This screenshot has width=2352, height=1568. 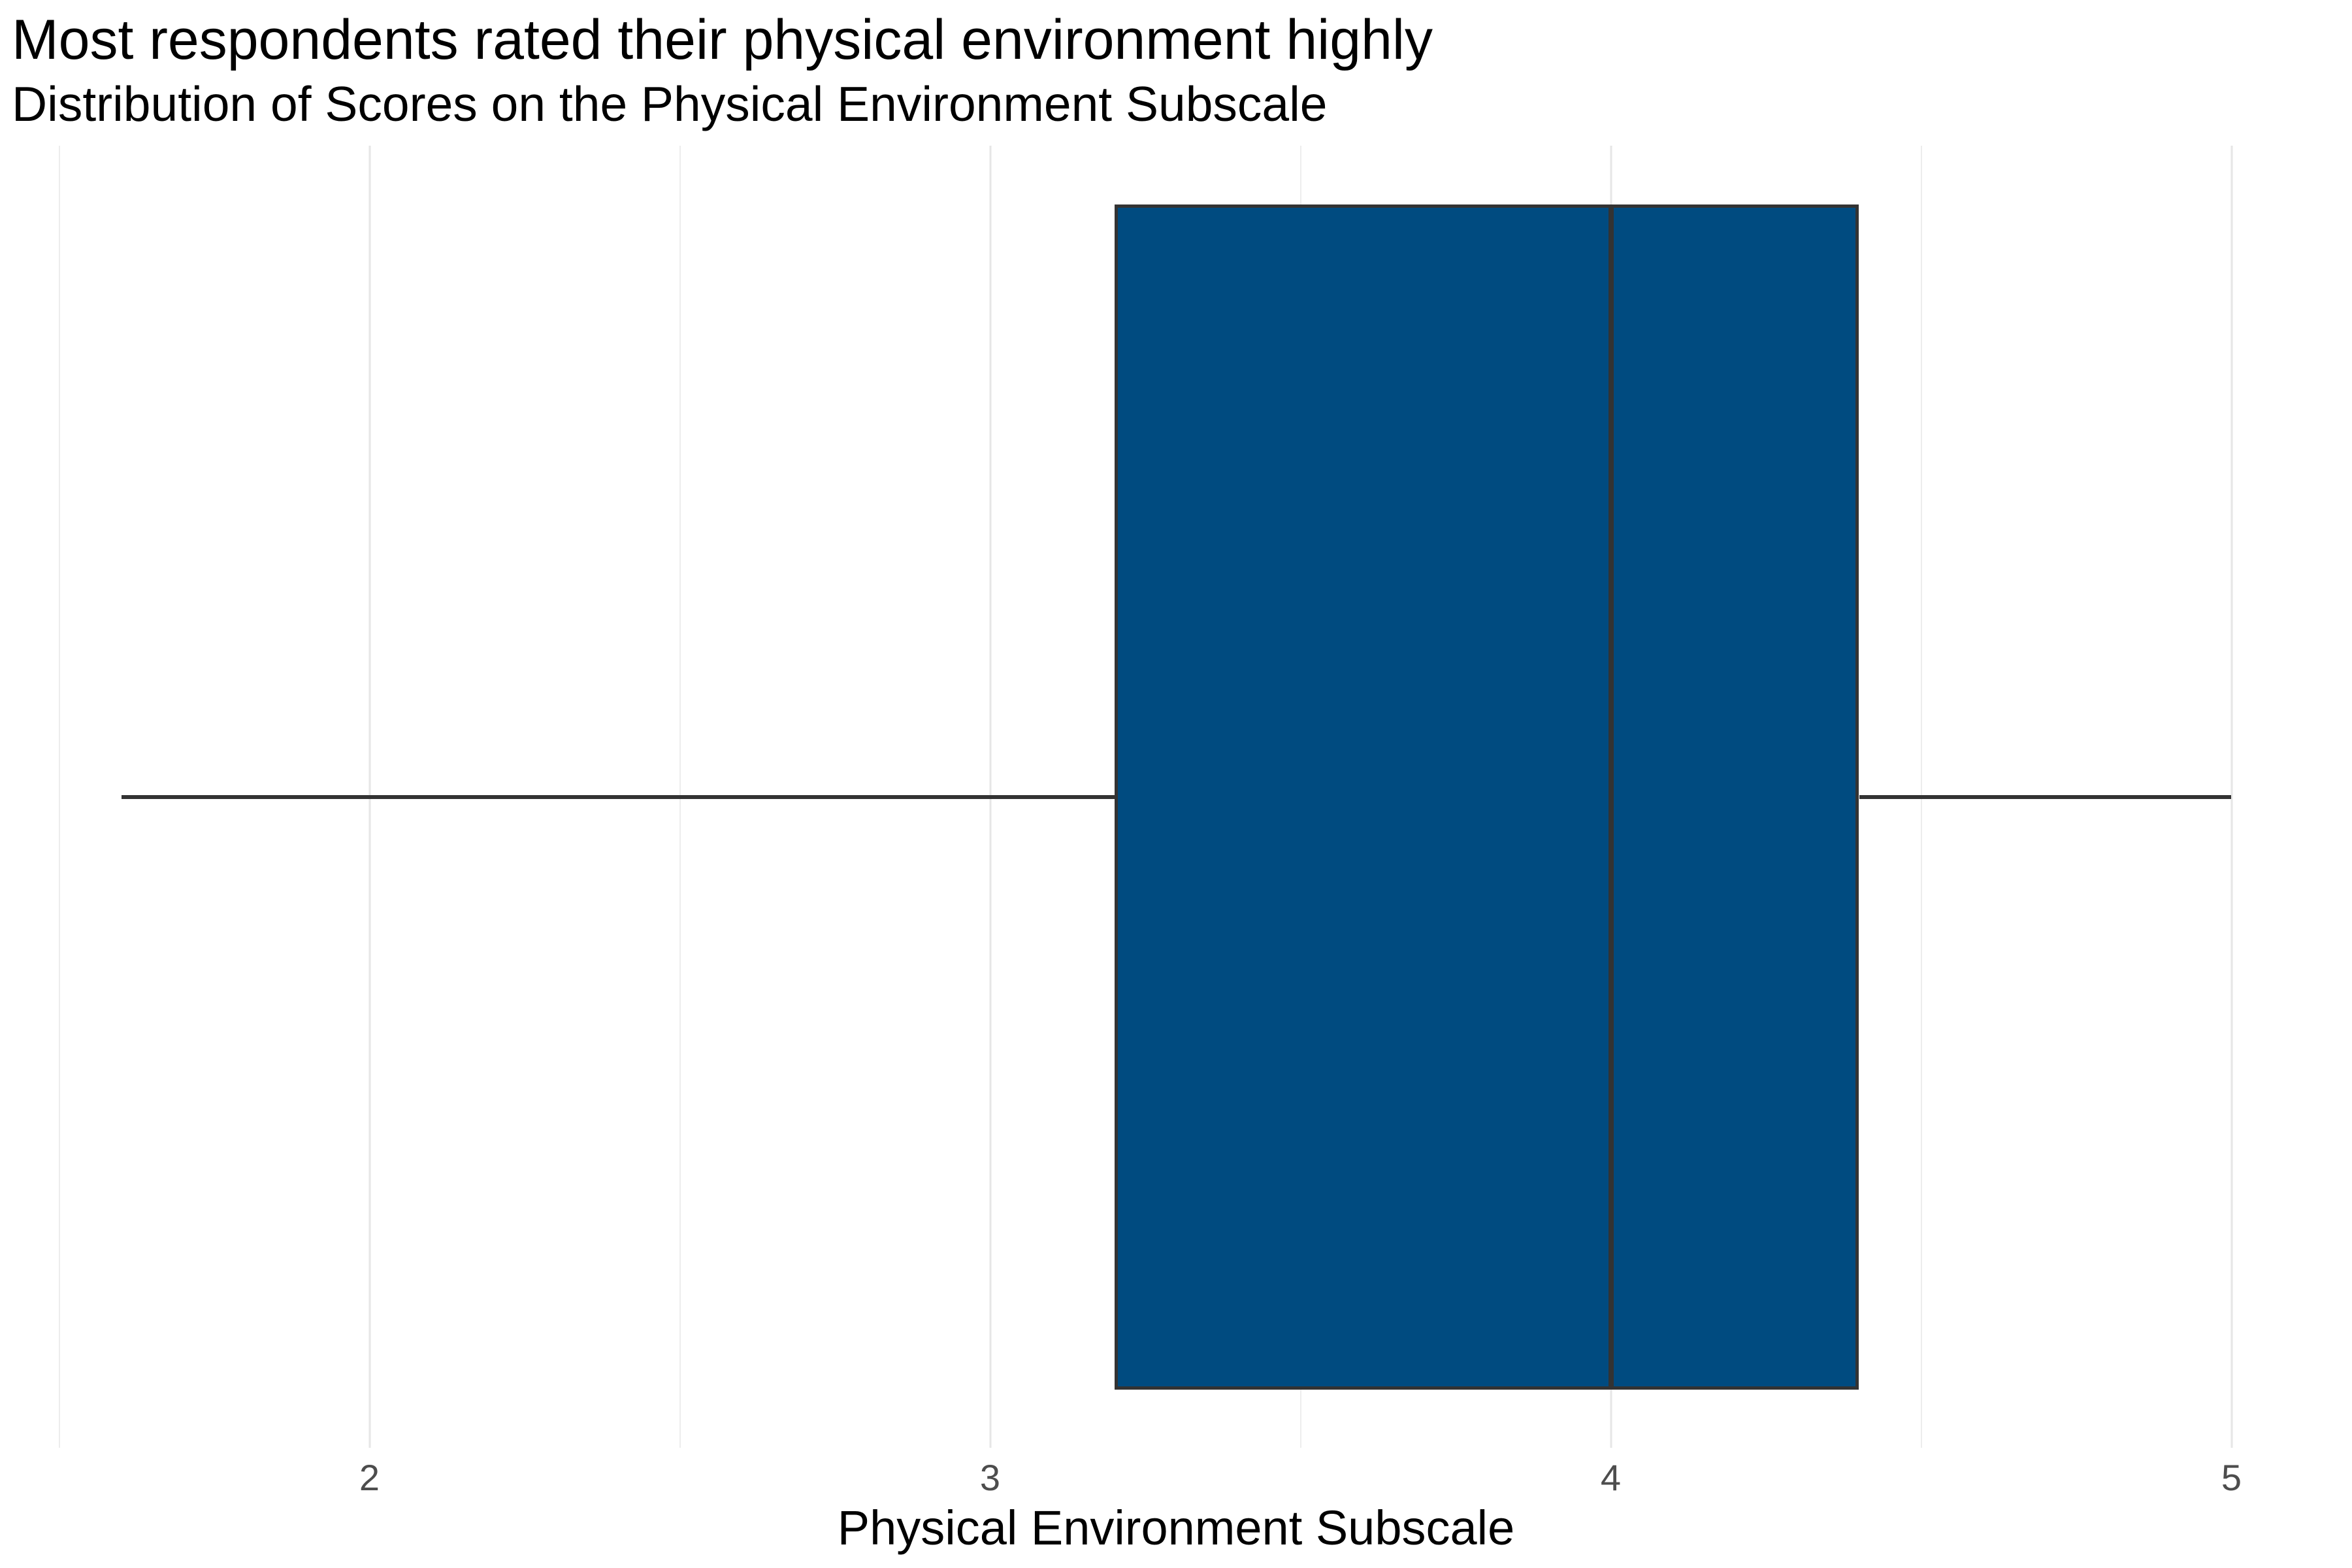 I want to click on x-axis-tick-labels: 2 3 4 5, so click(x=1176, y=1481).